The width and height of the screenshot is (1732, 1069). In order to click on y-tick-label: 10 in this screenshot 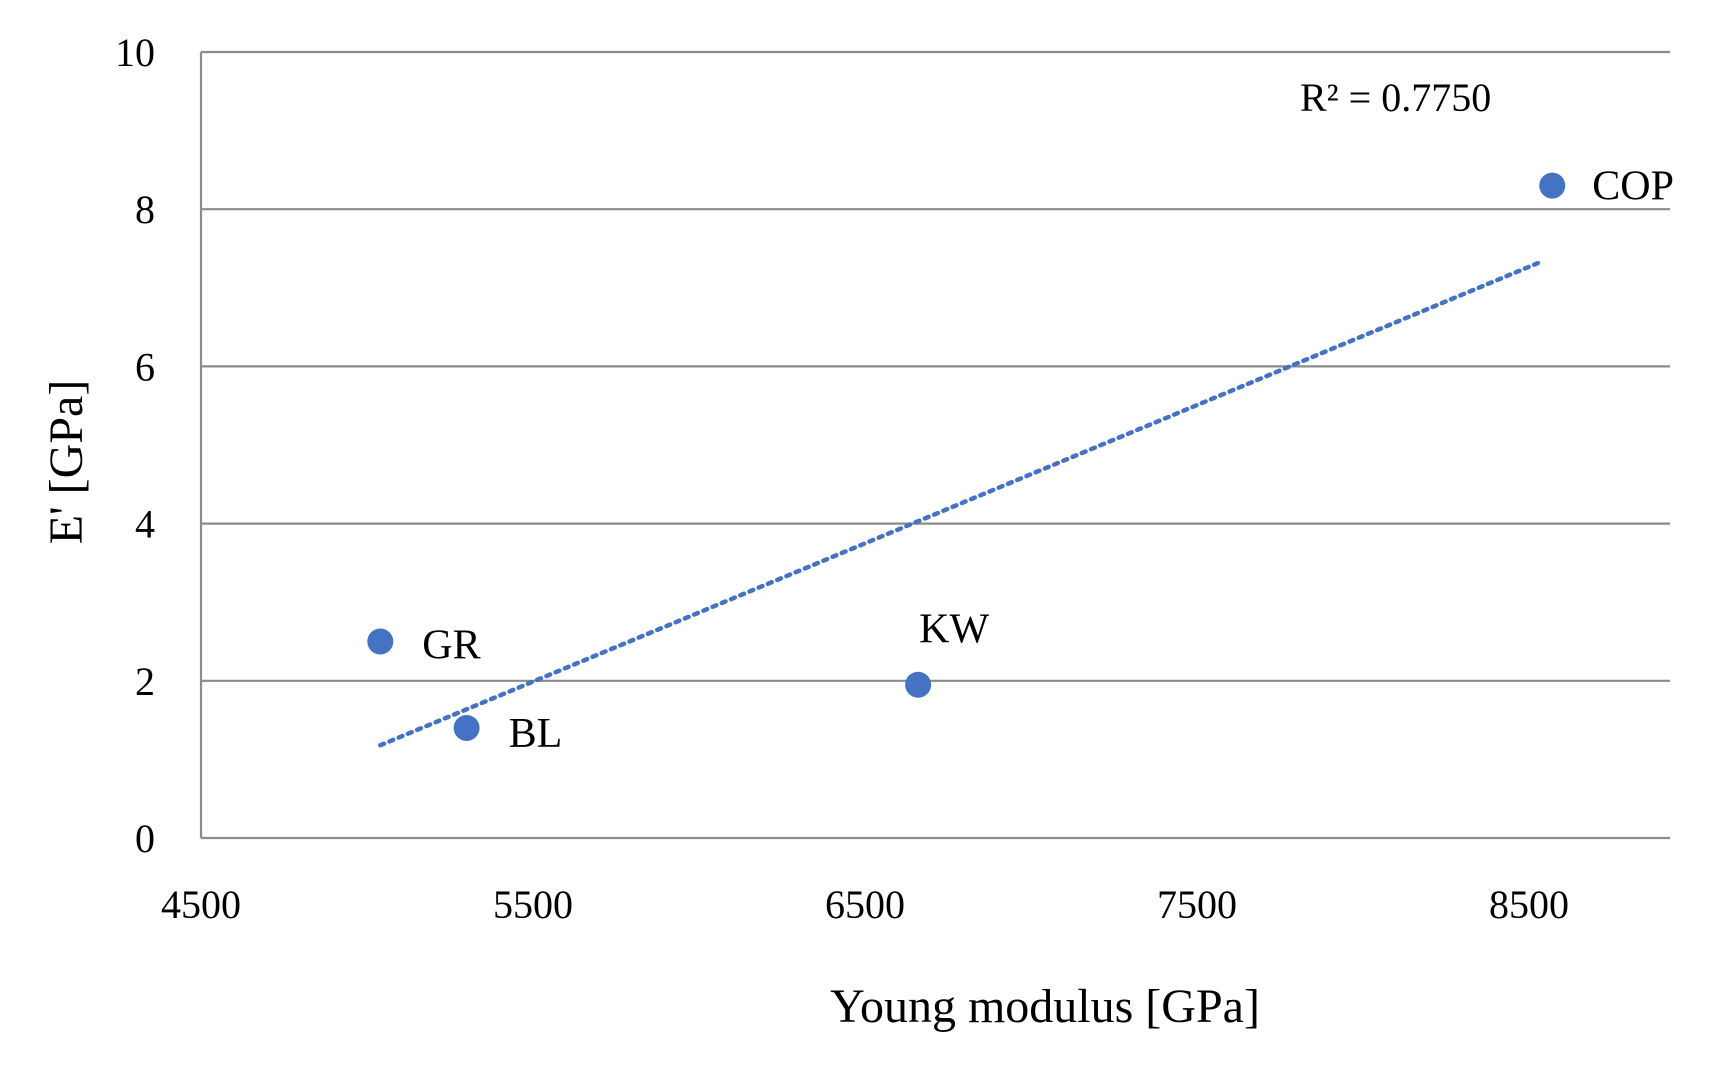, I will do `click(135, 52)`.